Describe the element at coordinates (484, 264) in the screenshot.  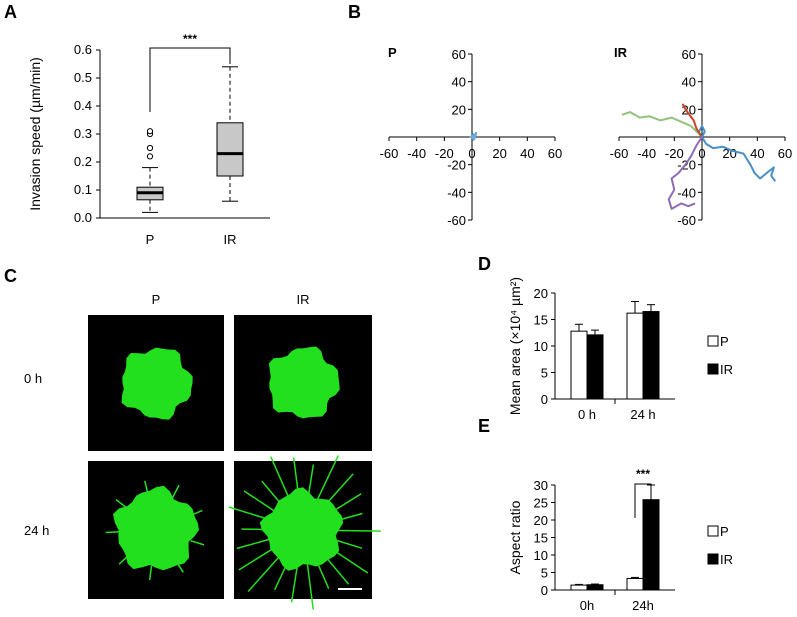
I see `panel-letter-d: D` at that location.